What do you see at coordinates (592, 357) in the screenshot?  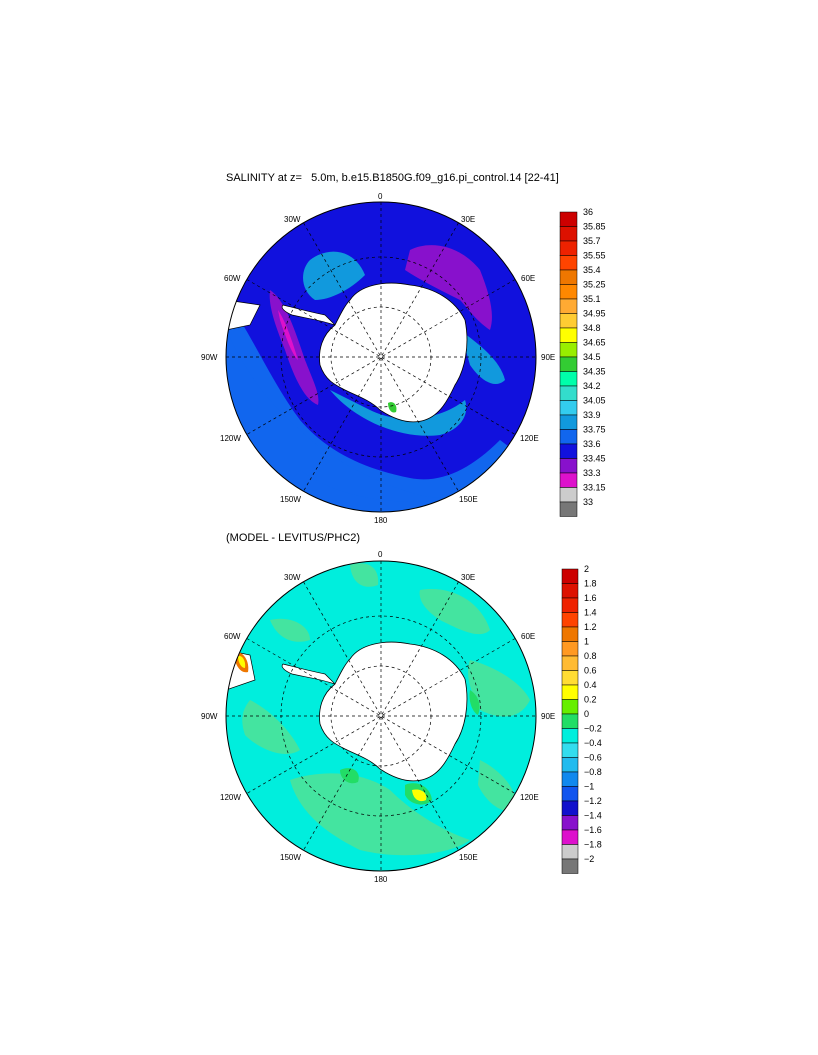 I see `salinity-colorbar-tick-label: 34.5` at bounding box center [592, 357].